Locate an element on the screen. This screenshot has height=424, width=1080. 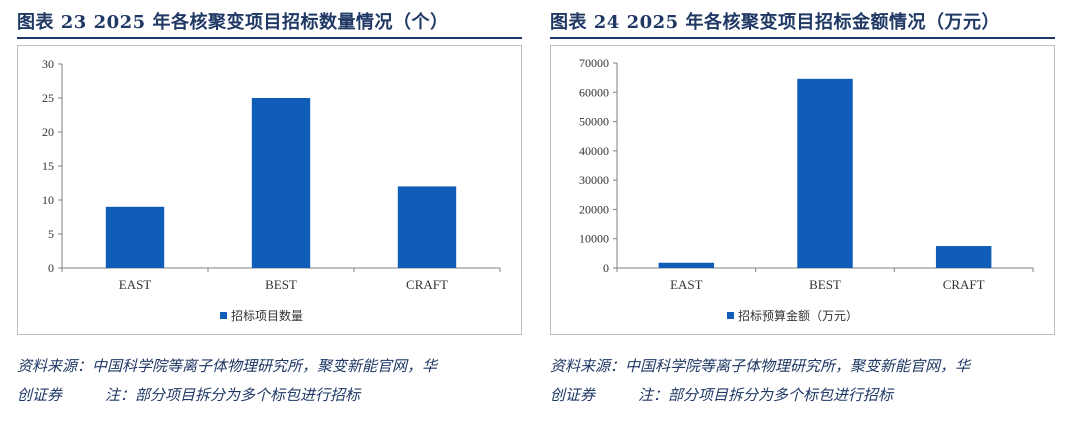
y-tick-label: 20000 is located at coordinates (594, 209).